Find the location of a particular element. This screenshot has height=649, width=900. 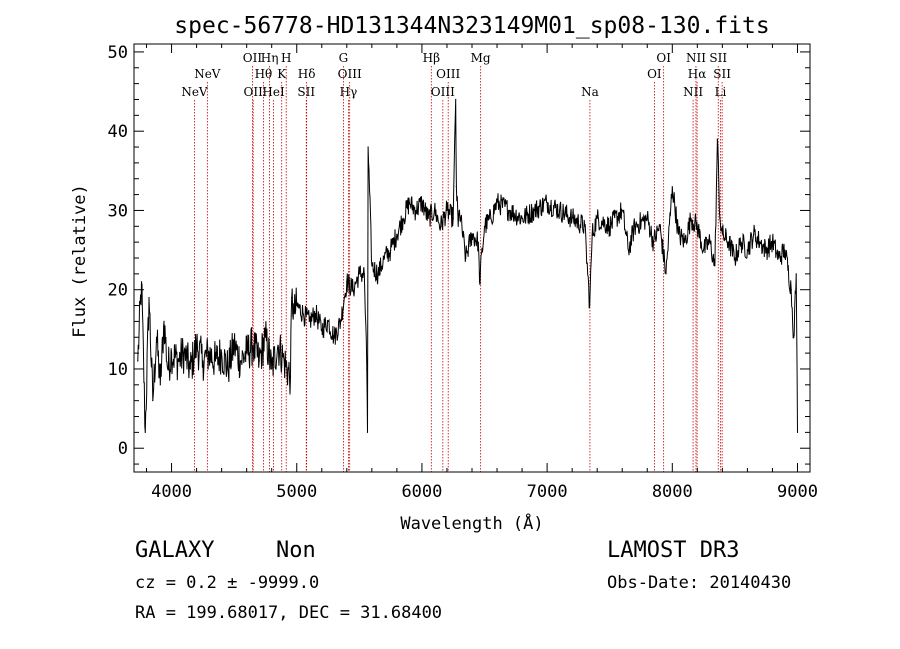

marker-label: Mg is located at coordinates (481, 58).